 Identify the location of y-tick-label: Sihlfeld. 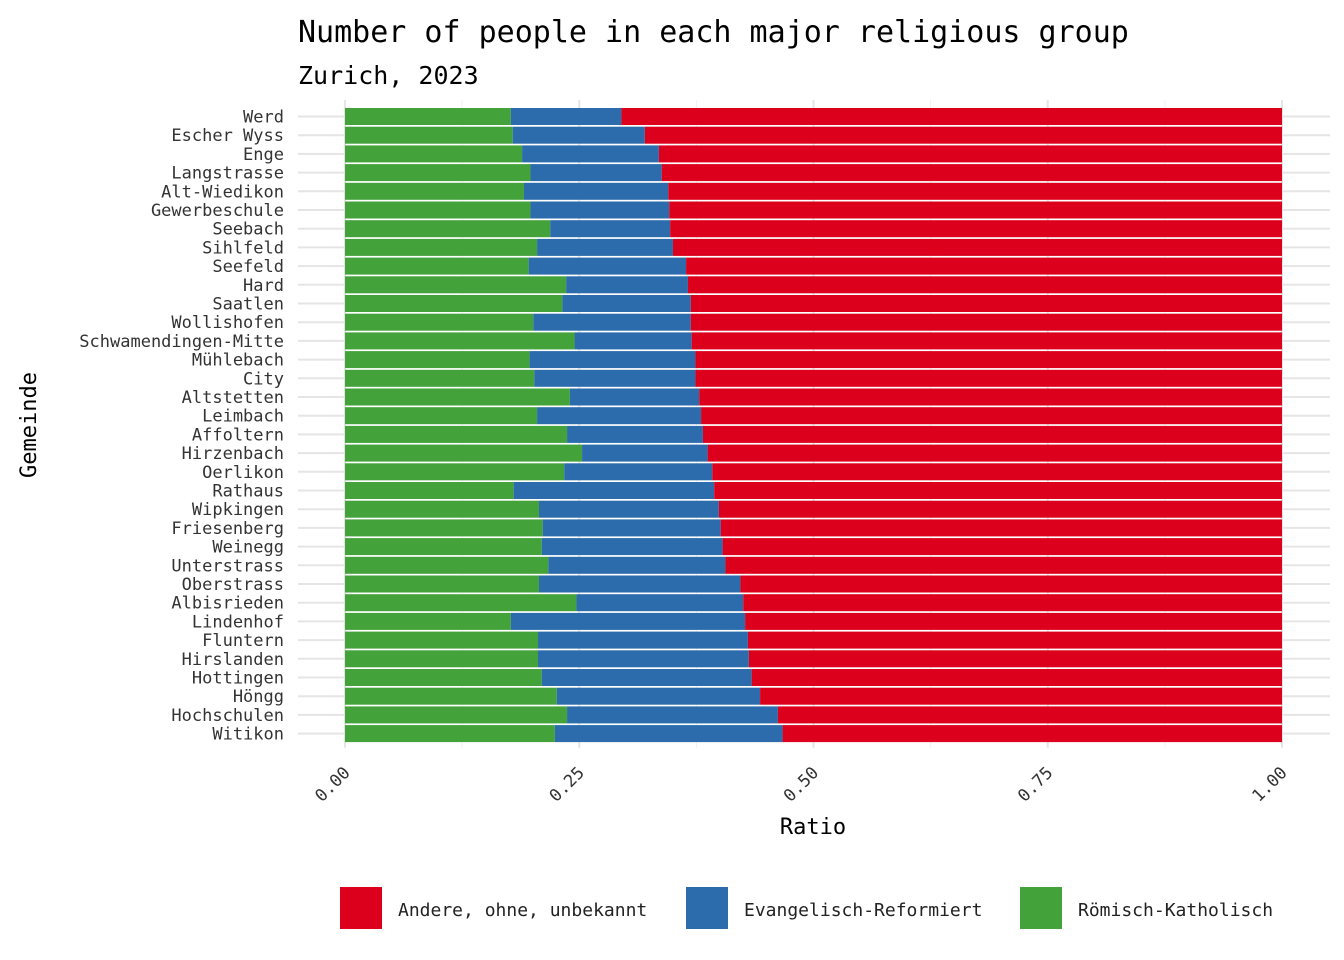
(243, 248).